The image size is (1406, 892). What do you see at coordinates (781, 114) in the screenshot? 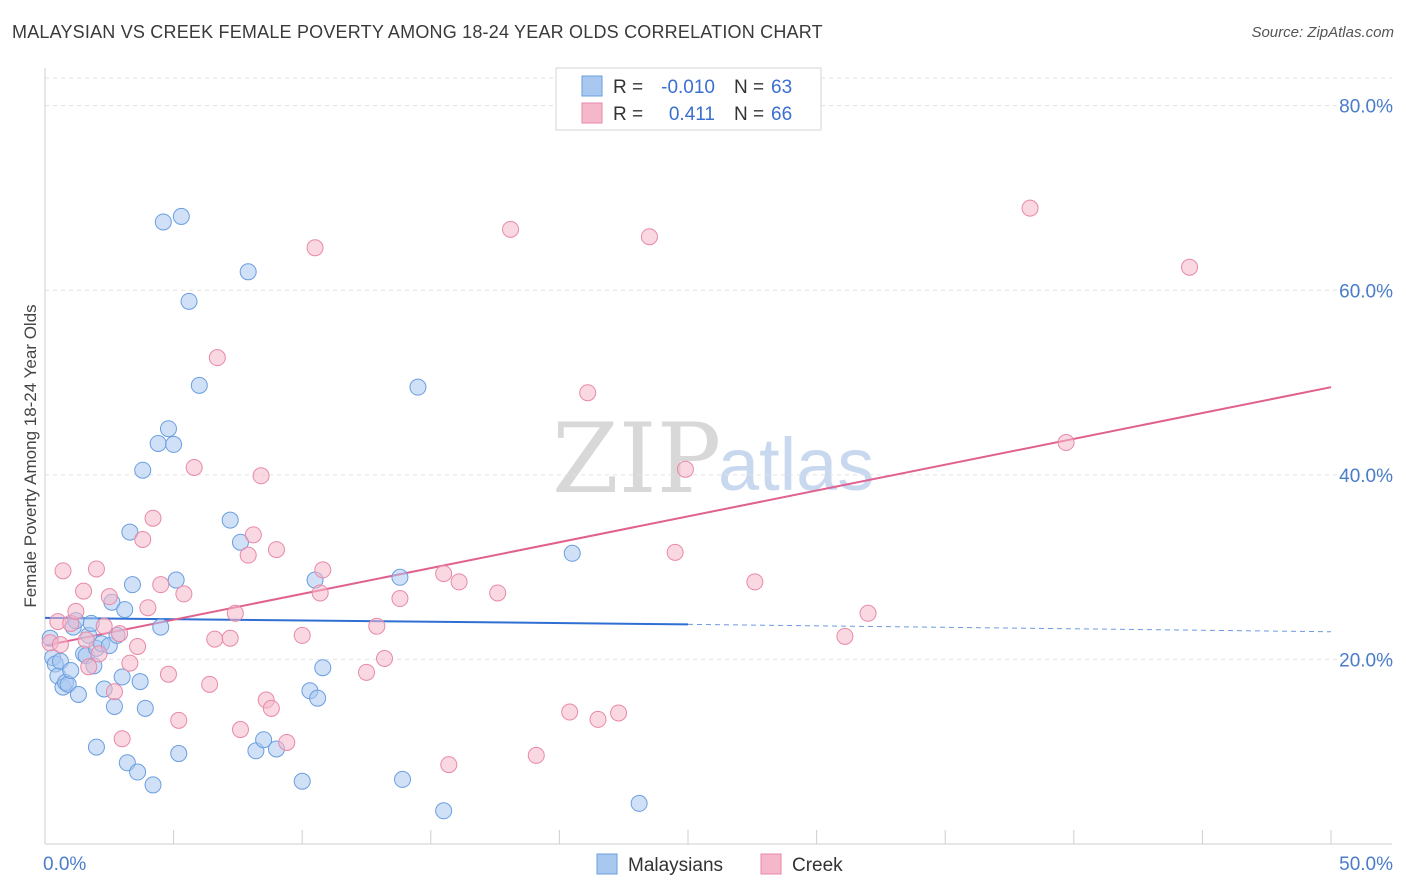
I see `legend-n-value-2: 66` at bounding box center [781, 114].